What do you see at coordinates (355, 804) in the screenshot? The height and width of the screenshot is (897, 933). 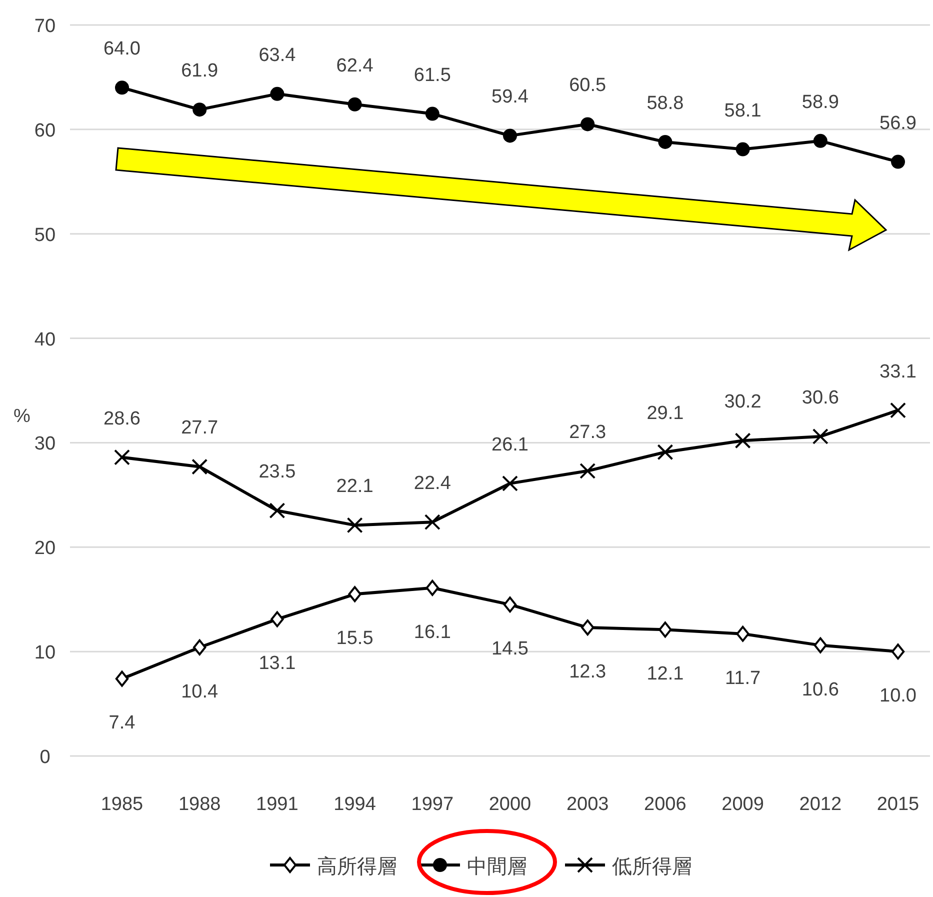 I see `x-tick-label: 1994` at bounding box center [355, 804].